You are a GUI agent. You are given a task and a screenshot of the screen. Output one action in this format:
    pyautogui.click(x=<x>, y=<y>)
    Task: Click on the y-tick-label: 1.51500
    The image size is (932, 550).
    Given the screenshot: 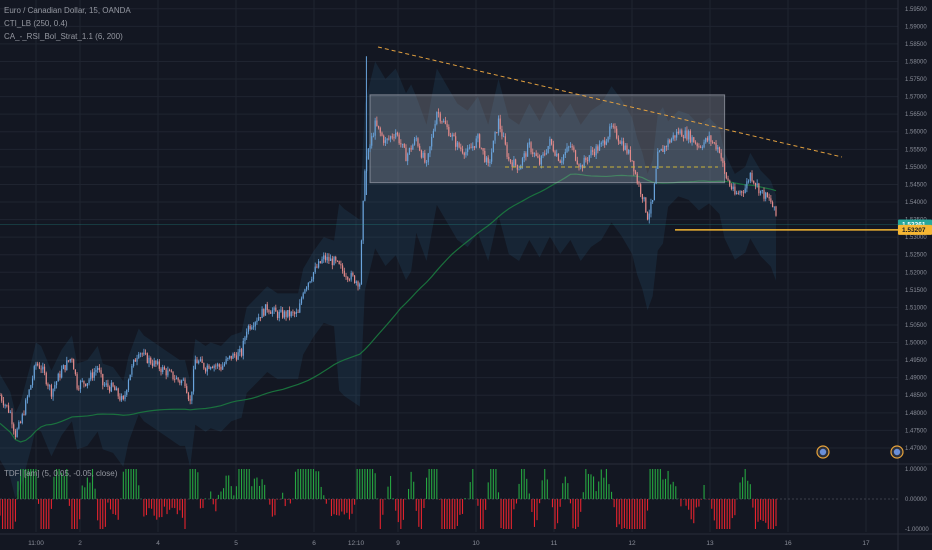 What is the action you would take?
    pyautogui.click(x=916, y=291)
    